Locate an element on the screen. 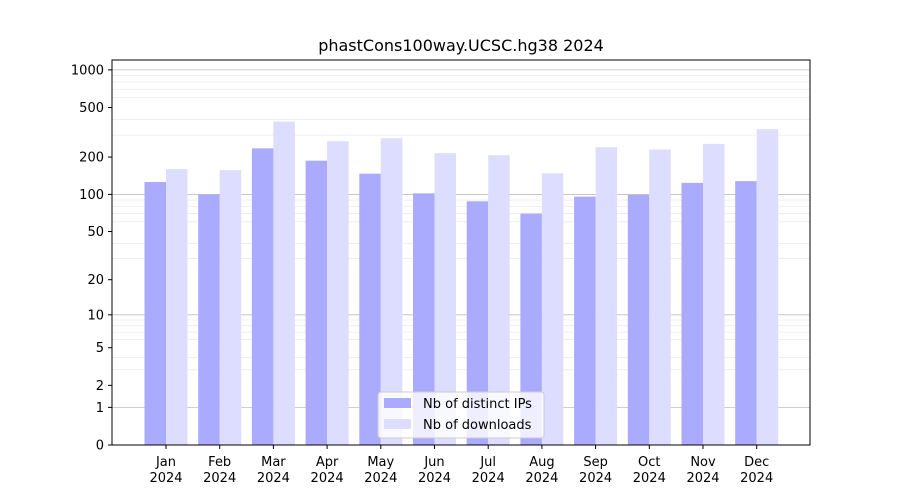 The width and height of the screenshot is (900, 500). y-tick-label: 1 is located at coordinates (100, 408).